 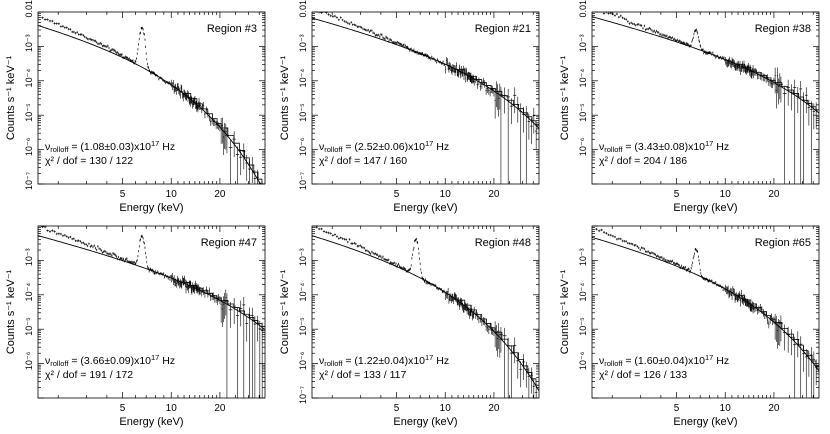 What do you see at coordinates (363, 161) in the screenshot?
I see `annotation-chi: χ² / dof = 147 / 160` at bounding box center [363, 161].